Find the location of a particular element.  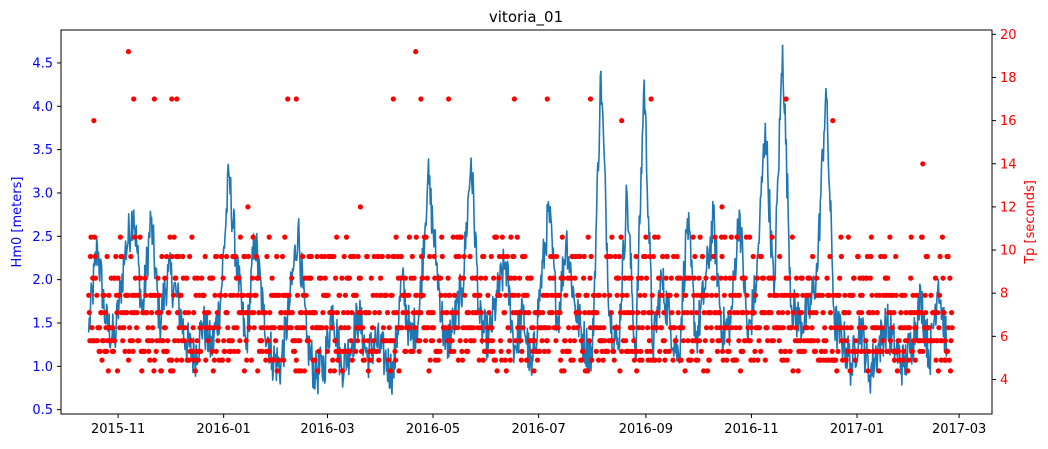

left-y-tick-label: 1.0 is located at coordinates (42, 367).